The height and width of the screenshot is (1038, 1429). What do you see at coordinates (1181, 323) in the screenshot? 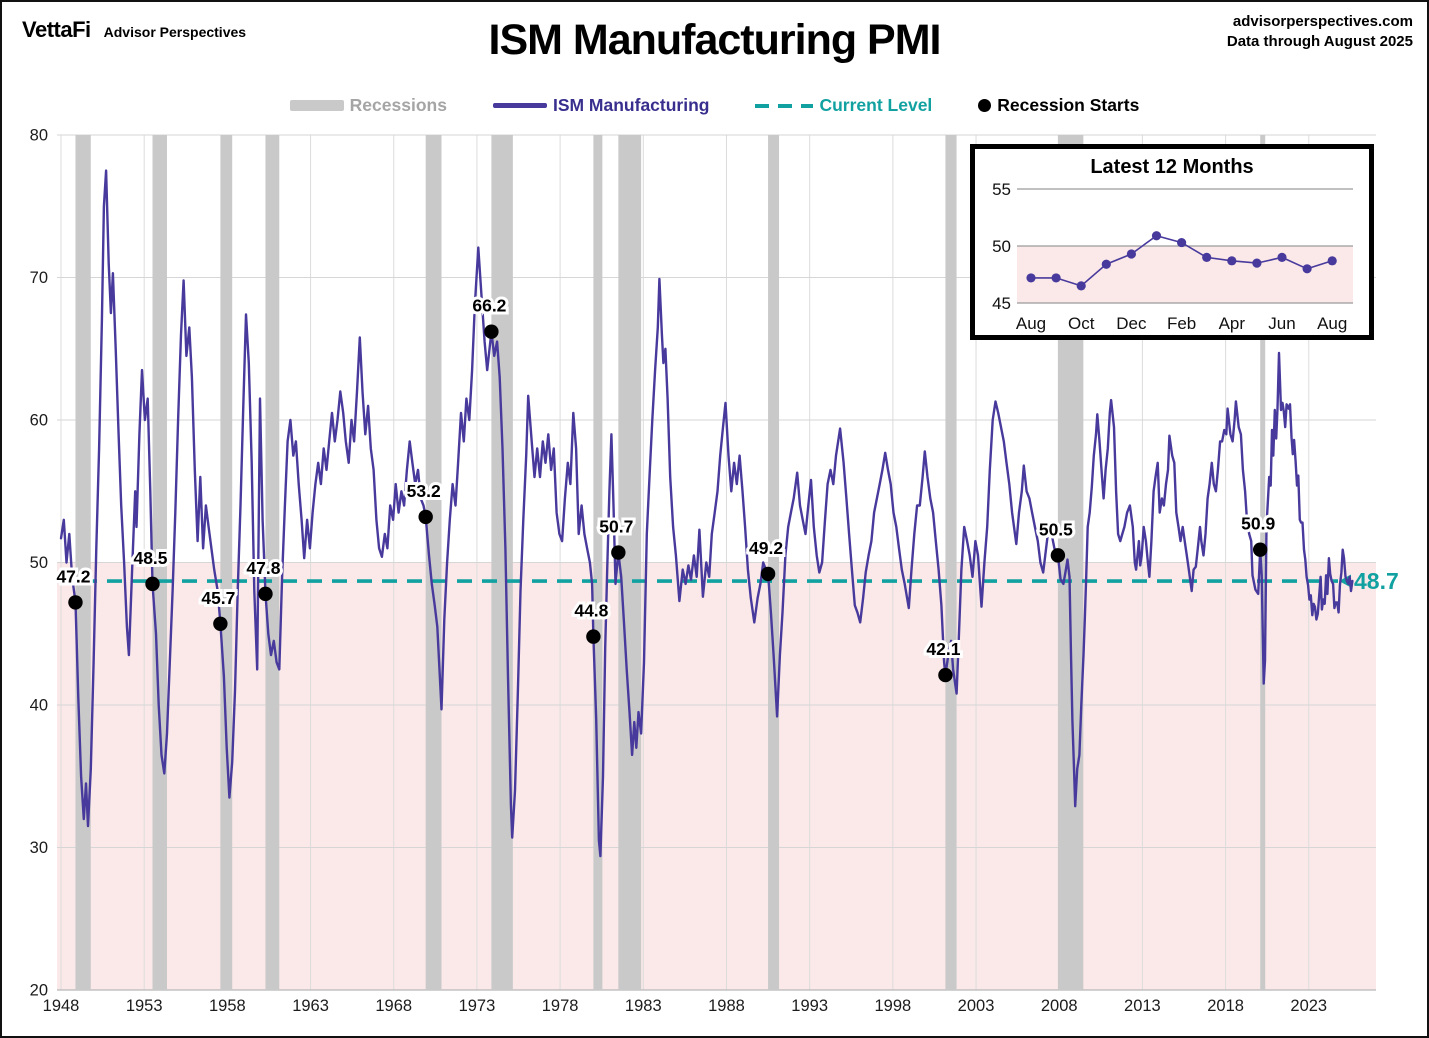
I see `inset-x-tick-label: Feb` at bounding box center [1181, 323].